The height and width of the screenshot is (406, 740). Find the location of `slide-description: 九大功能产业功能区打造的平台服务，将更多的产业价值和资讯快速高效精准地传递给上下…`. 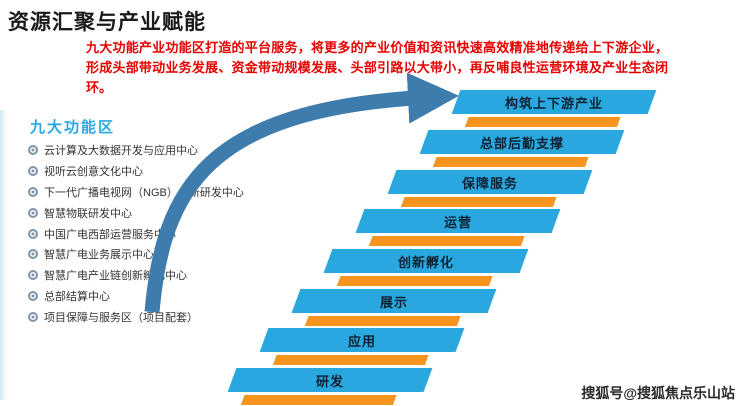

slide-description: 九大功能产业功能区打造的平台服务，将更多的产业价值和资讯快速高效精准地传递给上下… is located at coordinates (377, 67).